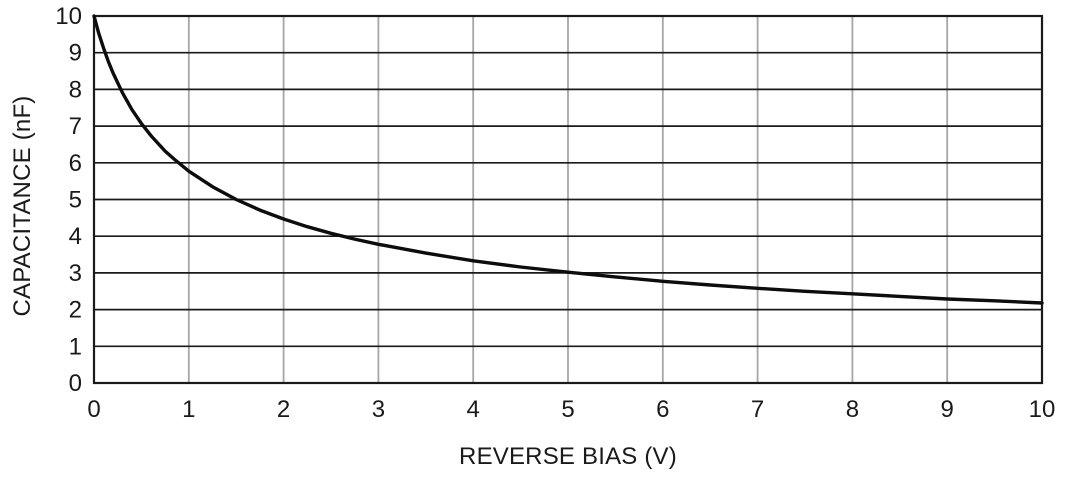 The width and height of the screenshot is (1070, 478). Describe the element at coordinates (68, 200) in the screenshot. I see `y-axis-tick-labels: 0 1 2 3 4 5 6 7 8 9 10` at that location.